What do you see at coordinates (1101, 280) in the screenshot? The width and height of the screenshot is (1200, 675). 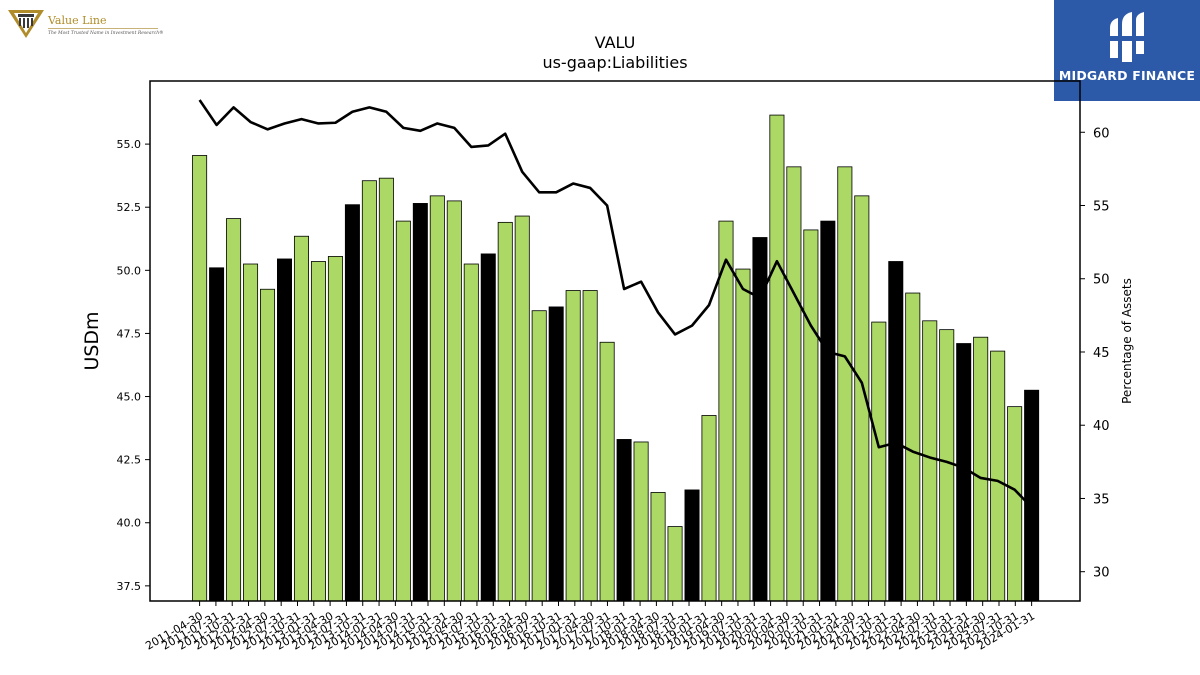 I see `y2-tick-label: 50` at bounding box center [1101, 280].